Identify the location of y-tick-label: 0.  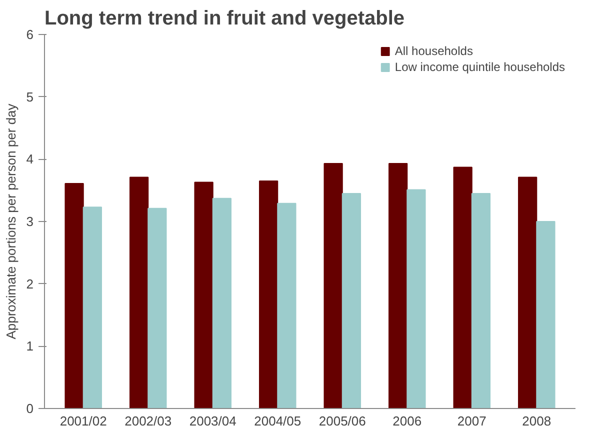
(30, 408).